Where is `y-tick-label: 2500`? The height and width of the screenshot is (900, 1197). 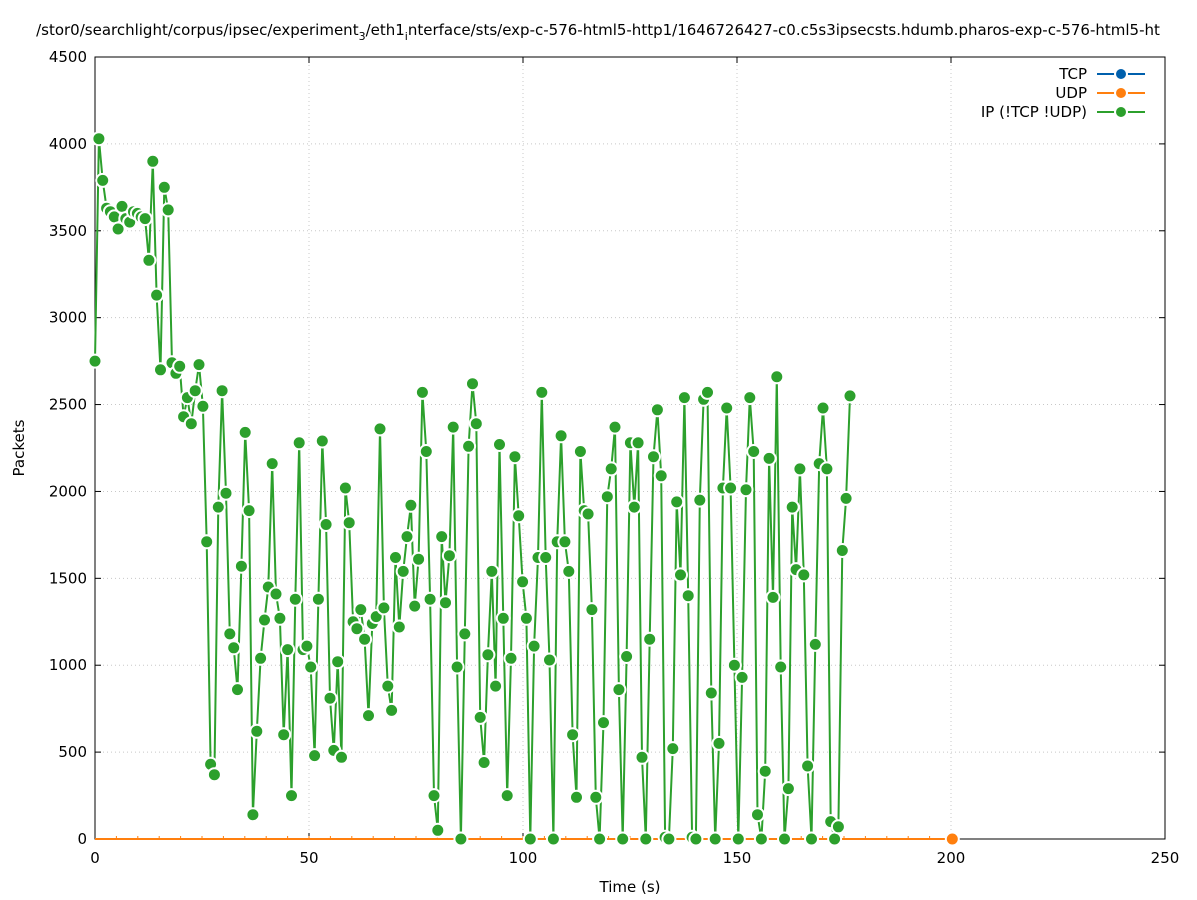 y-tick-label: 2500 is located at coordinates (68, 405).